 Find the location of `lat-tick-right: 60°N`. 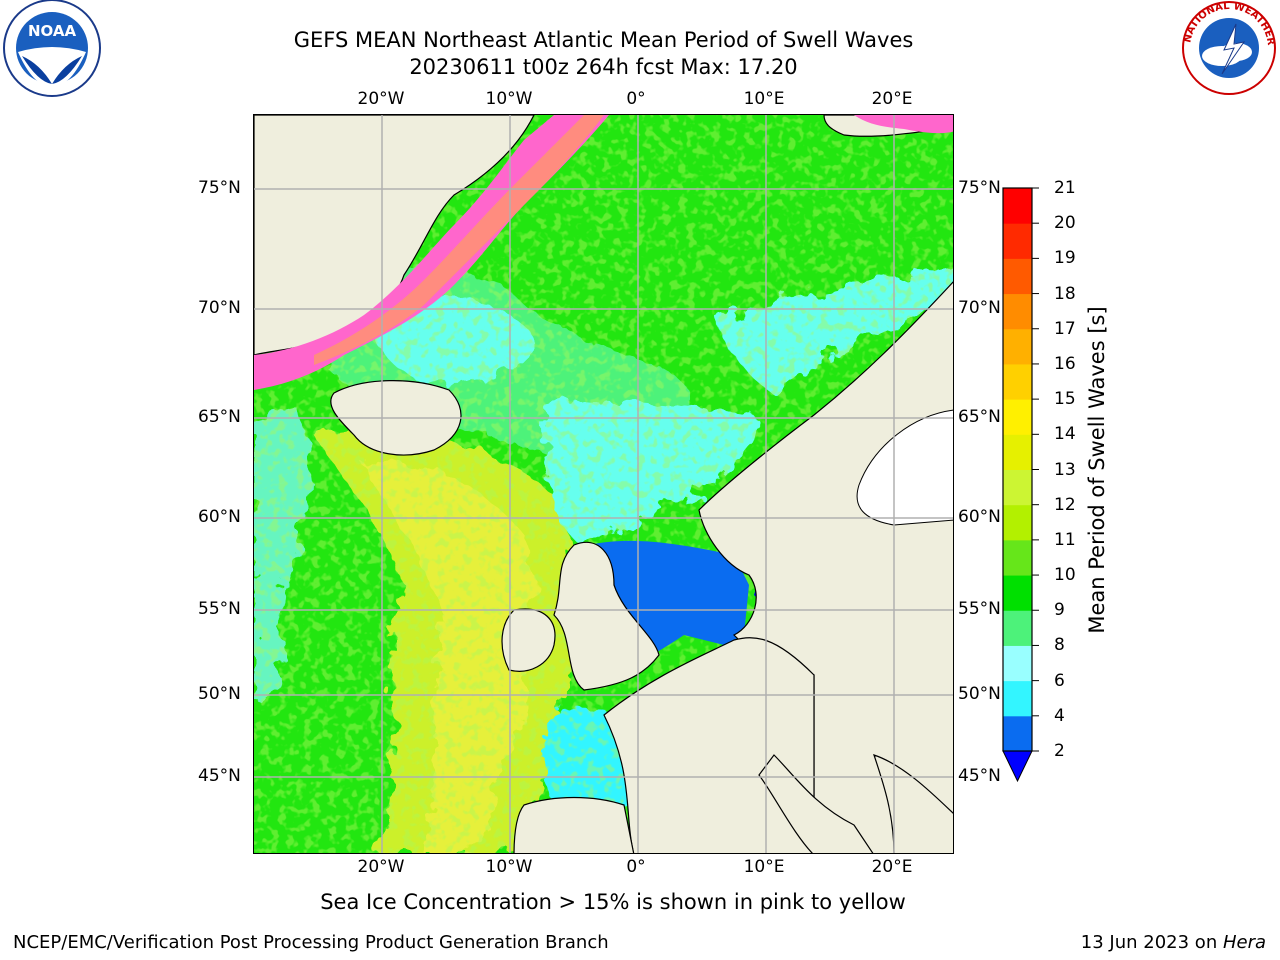

lat-tick-right: 60°N is located at coordinates (979, 517).